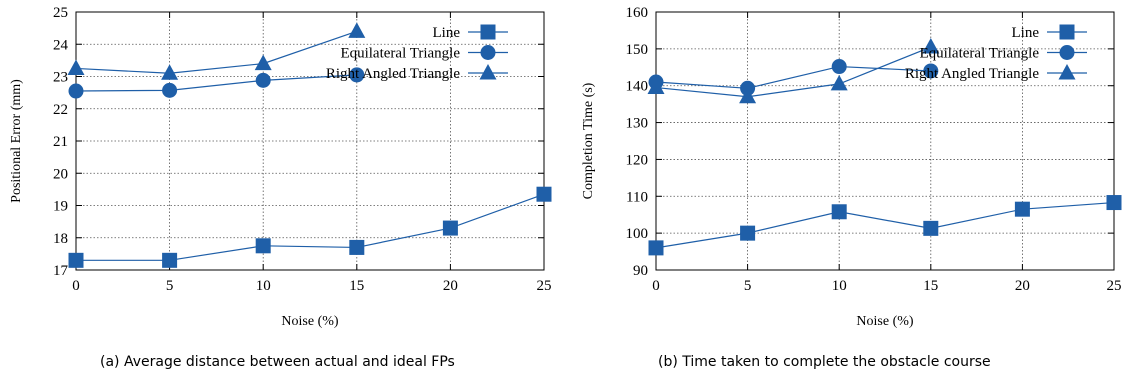 This screenshot has height=380, width=1125. Describe the element at coordinates (637, 234) in the screenshot. I see `y-tick-label: 100` at that location.